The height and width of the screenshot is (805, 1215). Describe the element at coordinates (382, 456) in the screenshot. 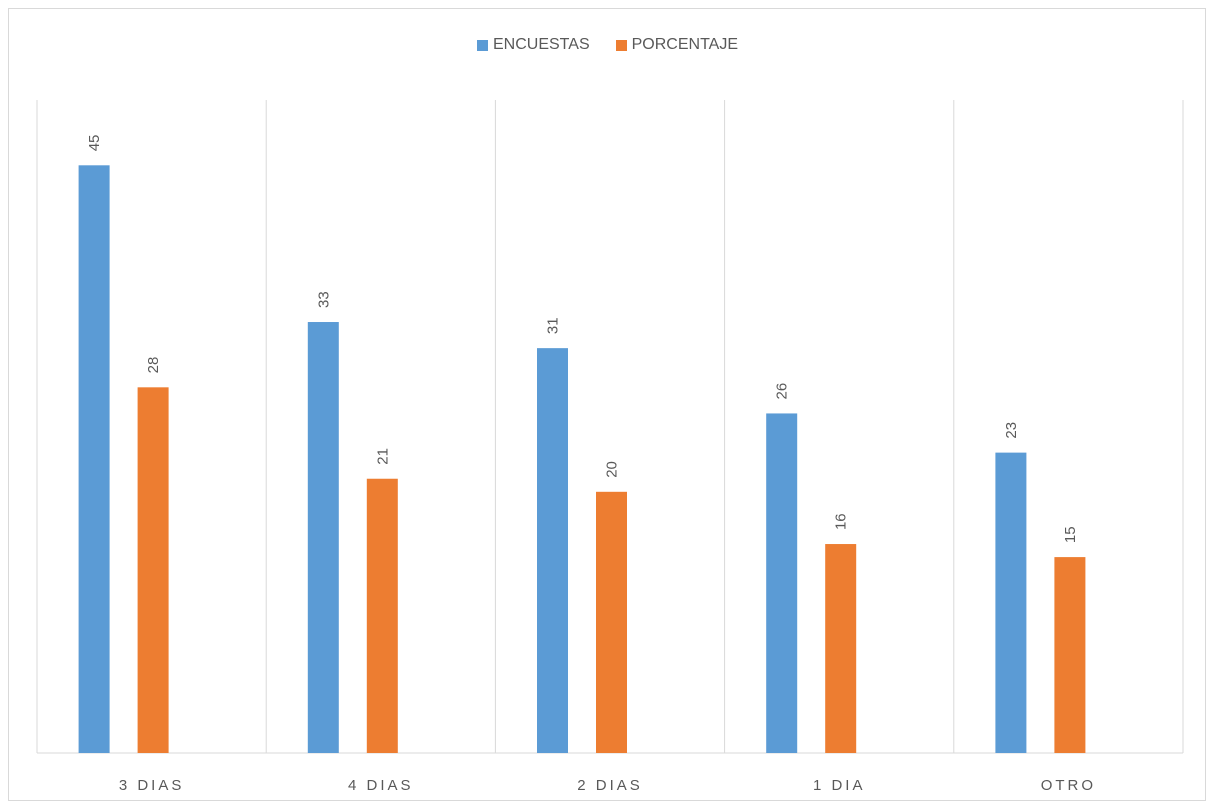

I see `data-label-porcentaje-1: 21` at that location.